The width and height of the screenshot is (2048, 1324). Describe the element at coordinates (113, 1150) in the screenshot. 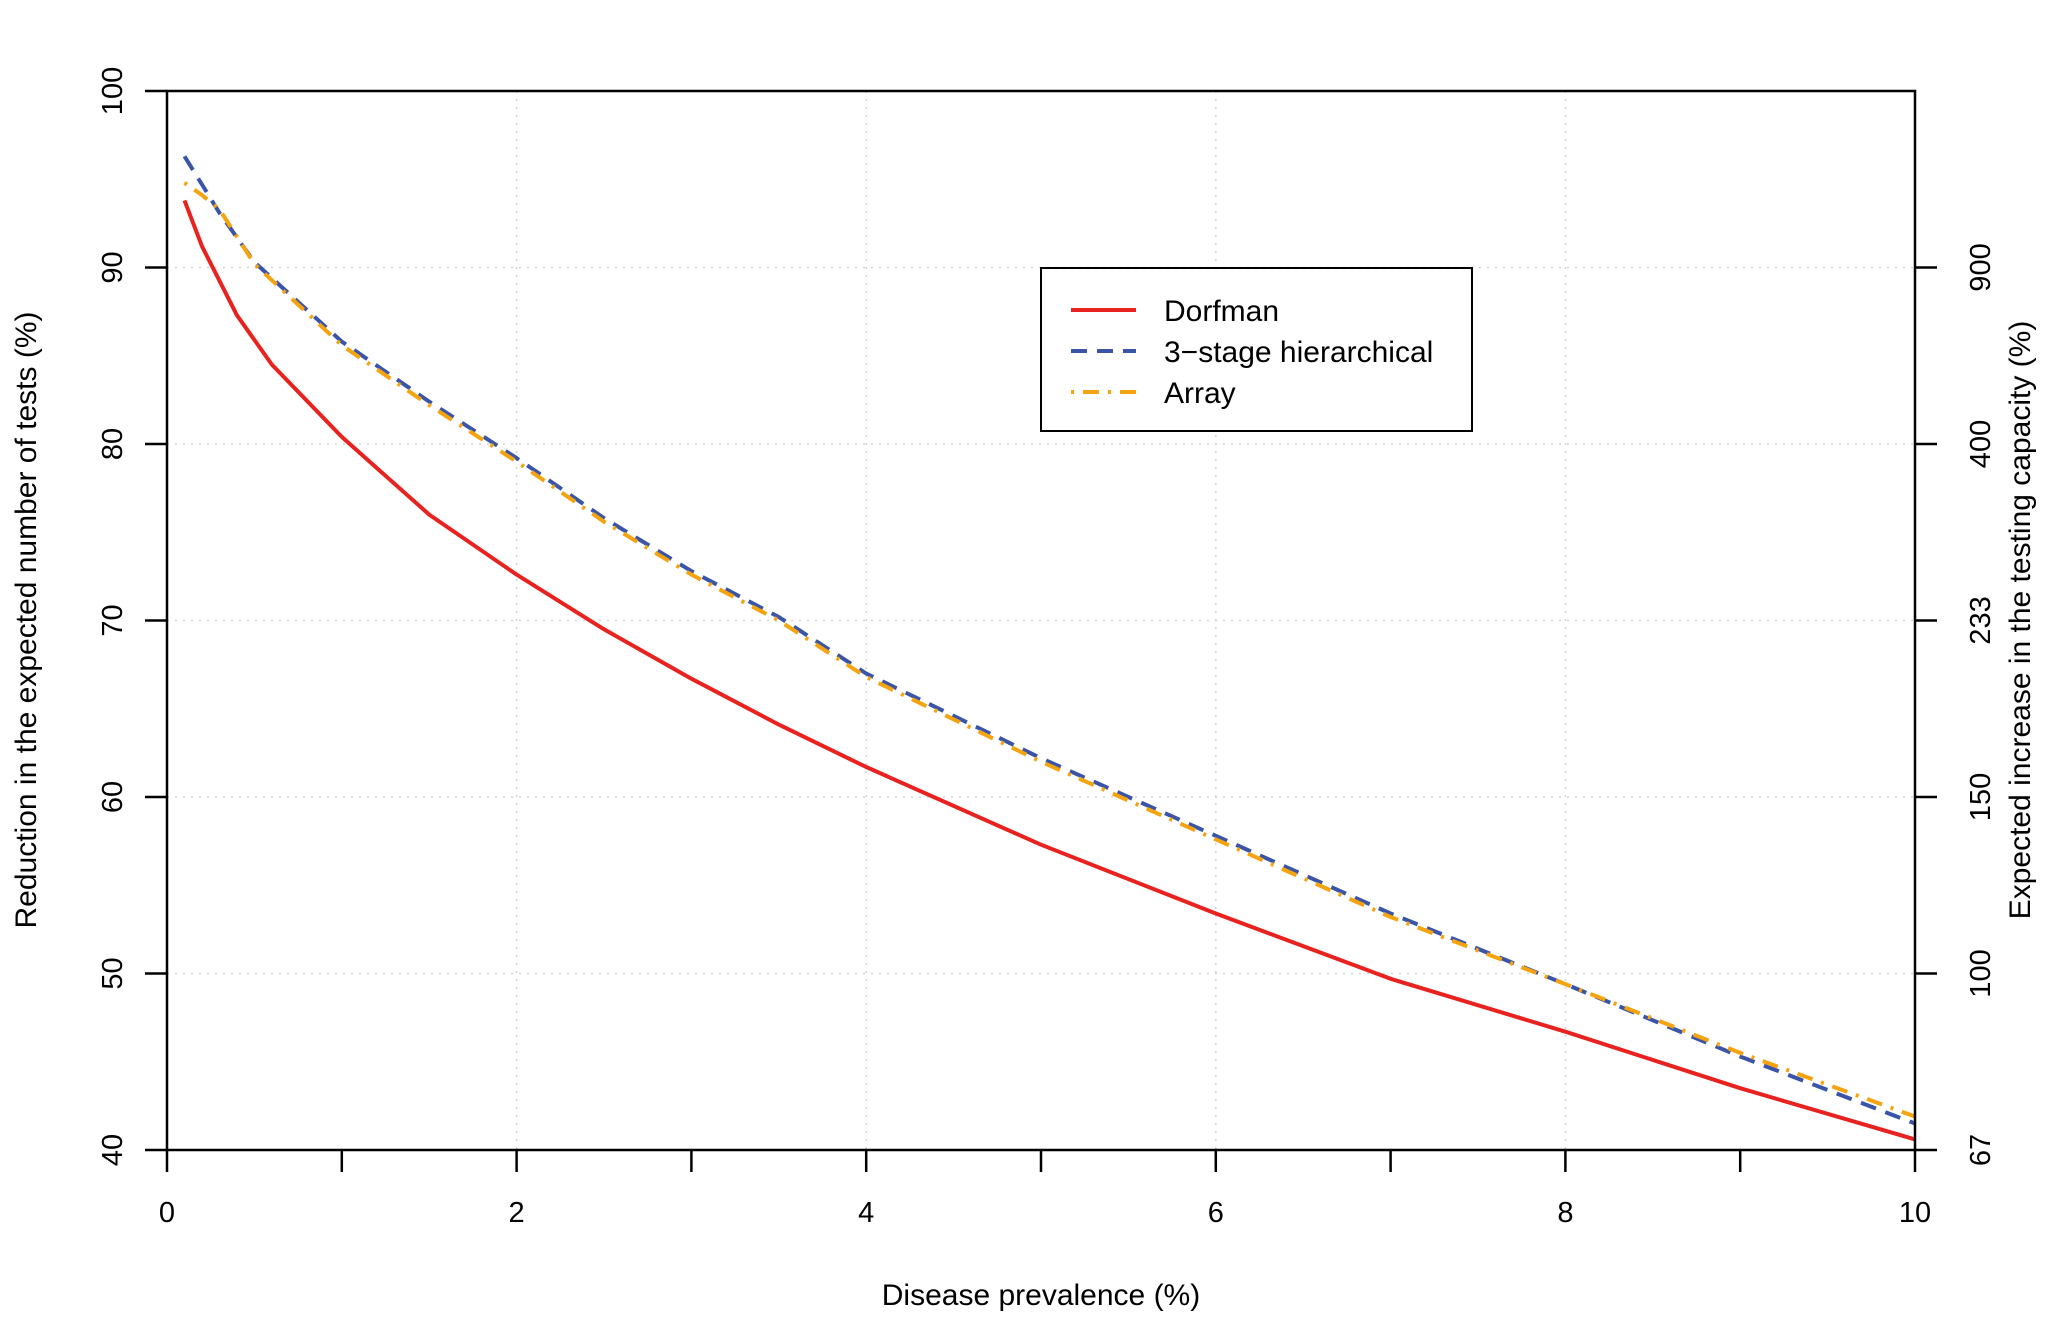

I see `y-tick-label: 40` at that location.